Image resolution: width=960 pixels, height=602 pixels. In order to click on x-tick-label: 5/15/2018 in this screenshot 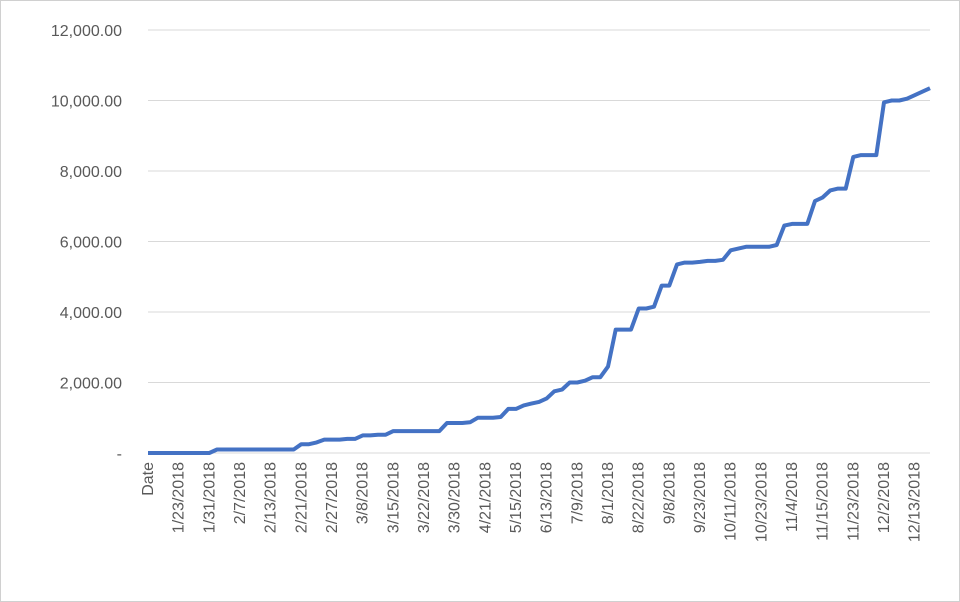, I will do `click(516, 497)`.